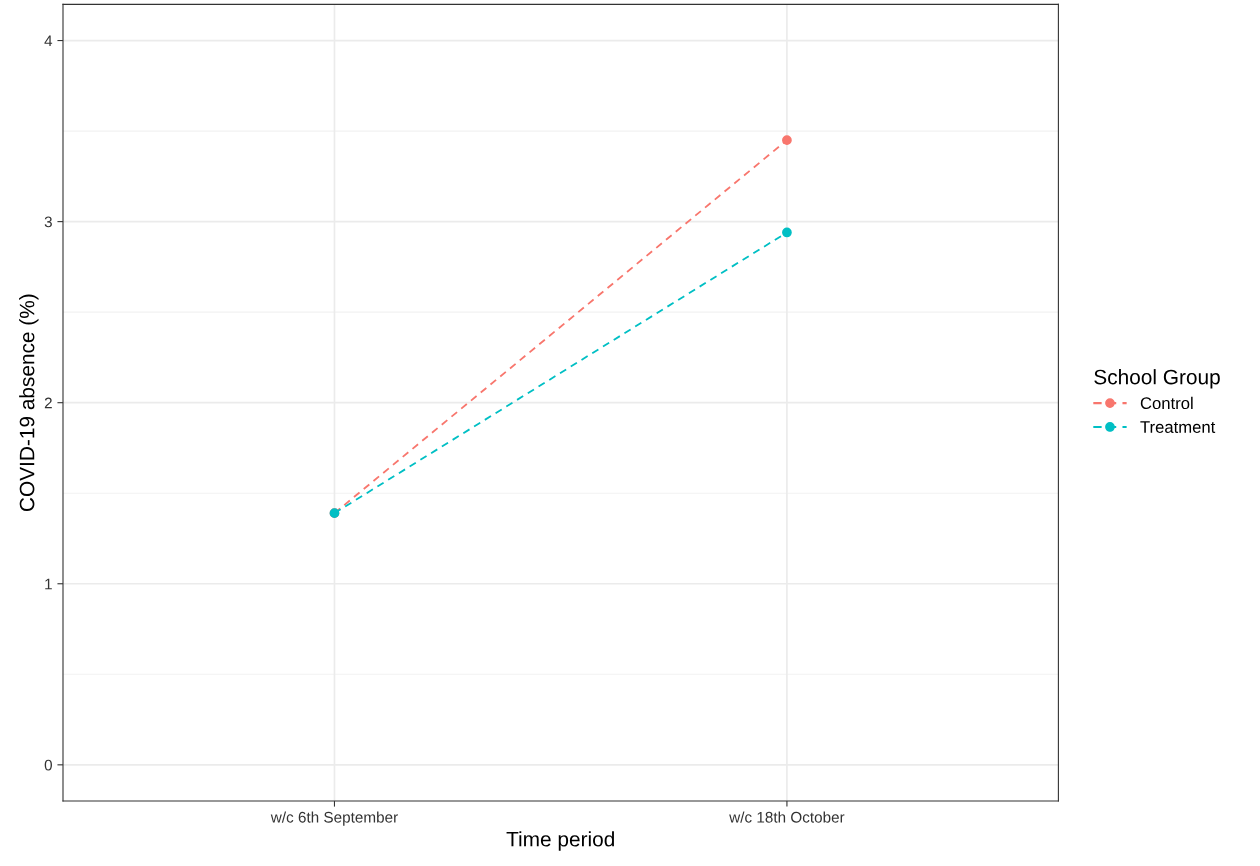 Image resolution: width=1260 pixels, height=866 pixels. What do you see at coordinates (48, 222) in the screenshot?
I see `y-tick-label: 3` at bounding box center [48, 222].